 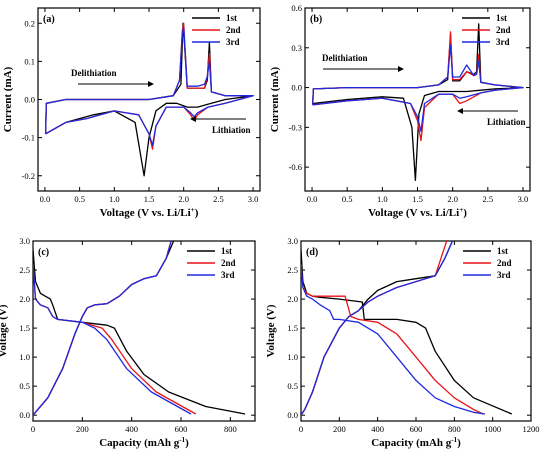 What do you see at coordinates (295, 167) in the screenshot?
I see `y-tick-label: -0.6` at bounding box center [295, 167].